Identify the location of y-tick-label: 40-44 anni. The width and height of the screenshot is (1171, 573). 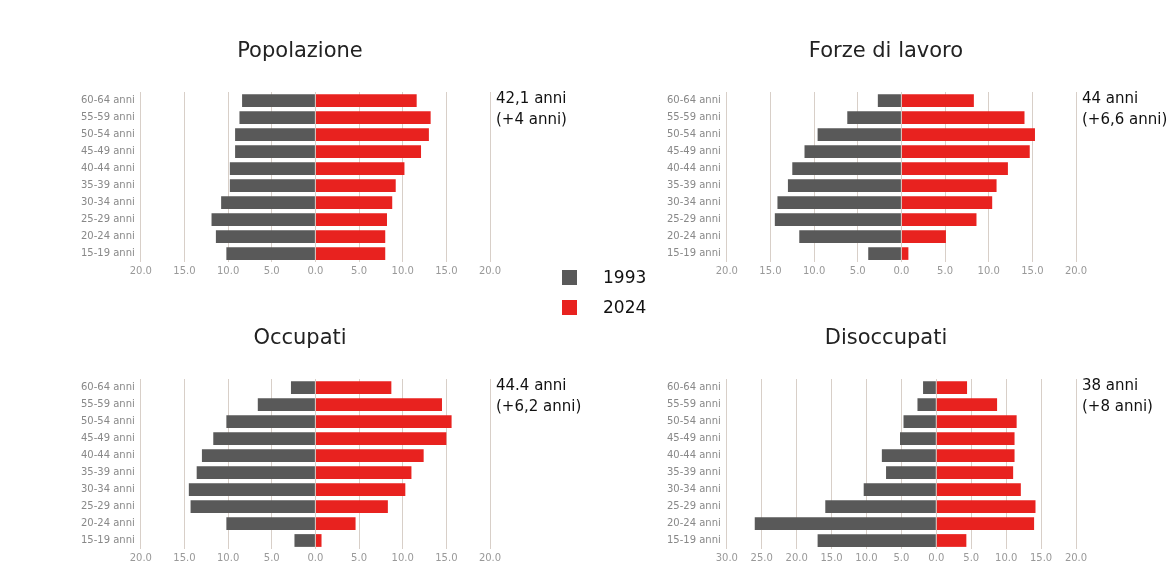
(693, 455).